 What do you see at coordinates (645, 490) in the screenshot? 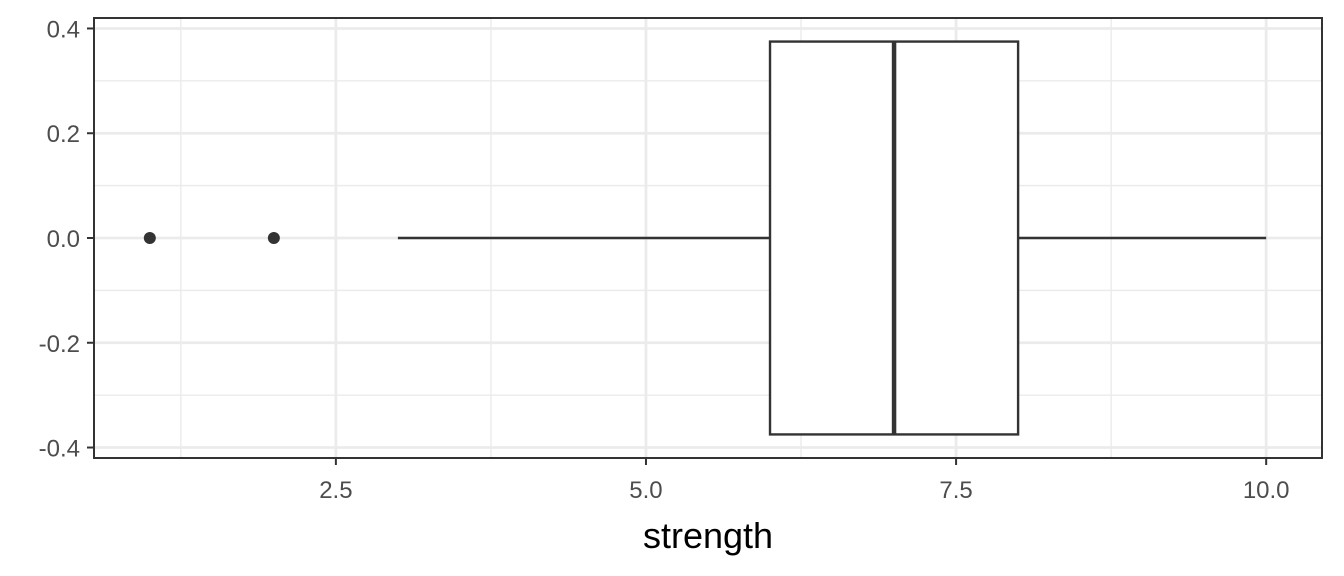
I see `x-tick-label: 5.0` at bounding box center [645, 490].